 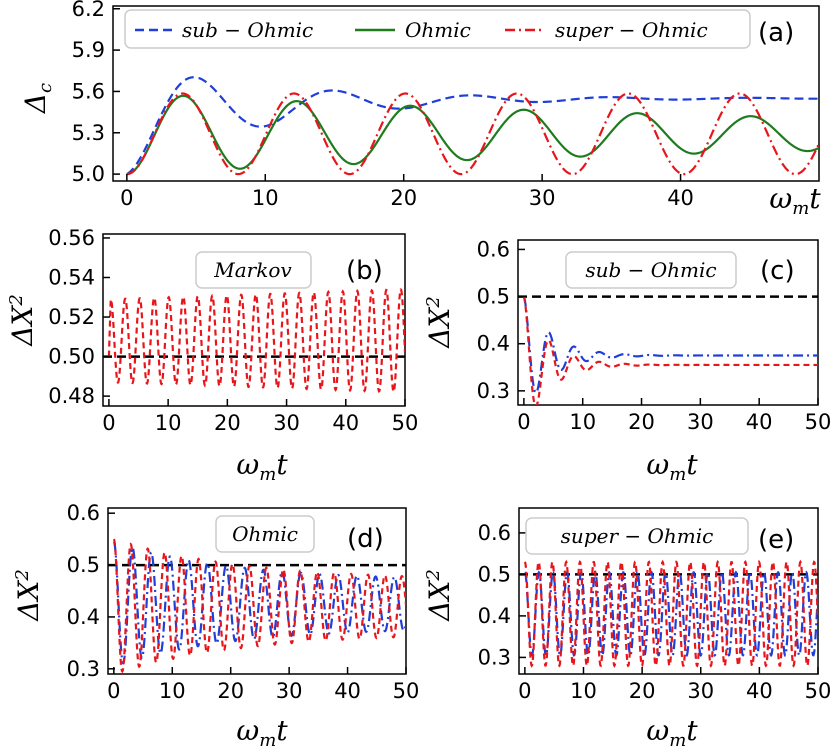 I want to click on panel-e-ticks: 0 10 20 30 40 50 0.3 0.4 0.5 0.6, so click(x=654, y=612).